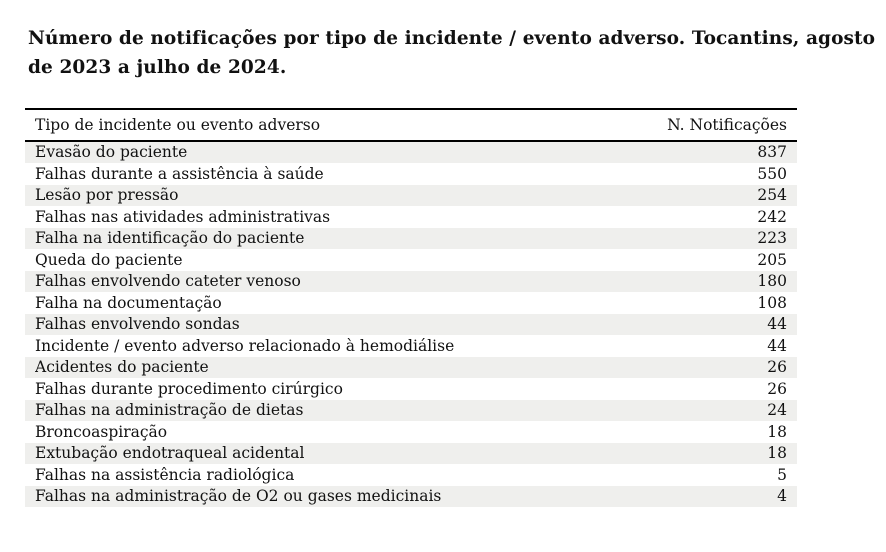 This screenshot has width=886, height=552. Describe the element at coordinates (411, 195) in the screenshot. I see `table-row: Lesão por pressão 254` at that location.